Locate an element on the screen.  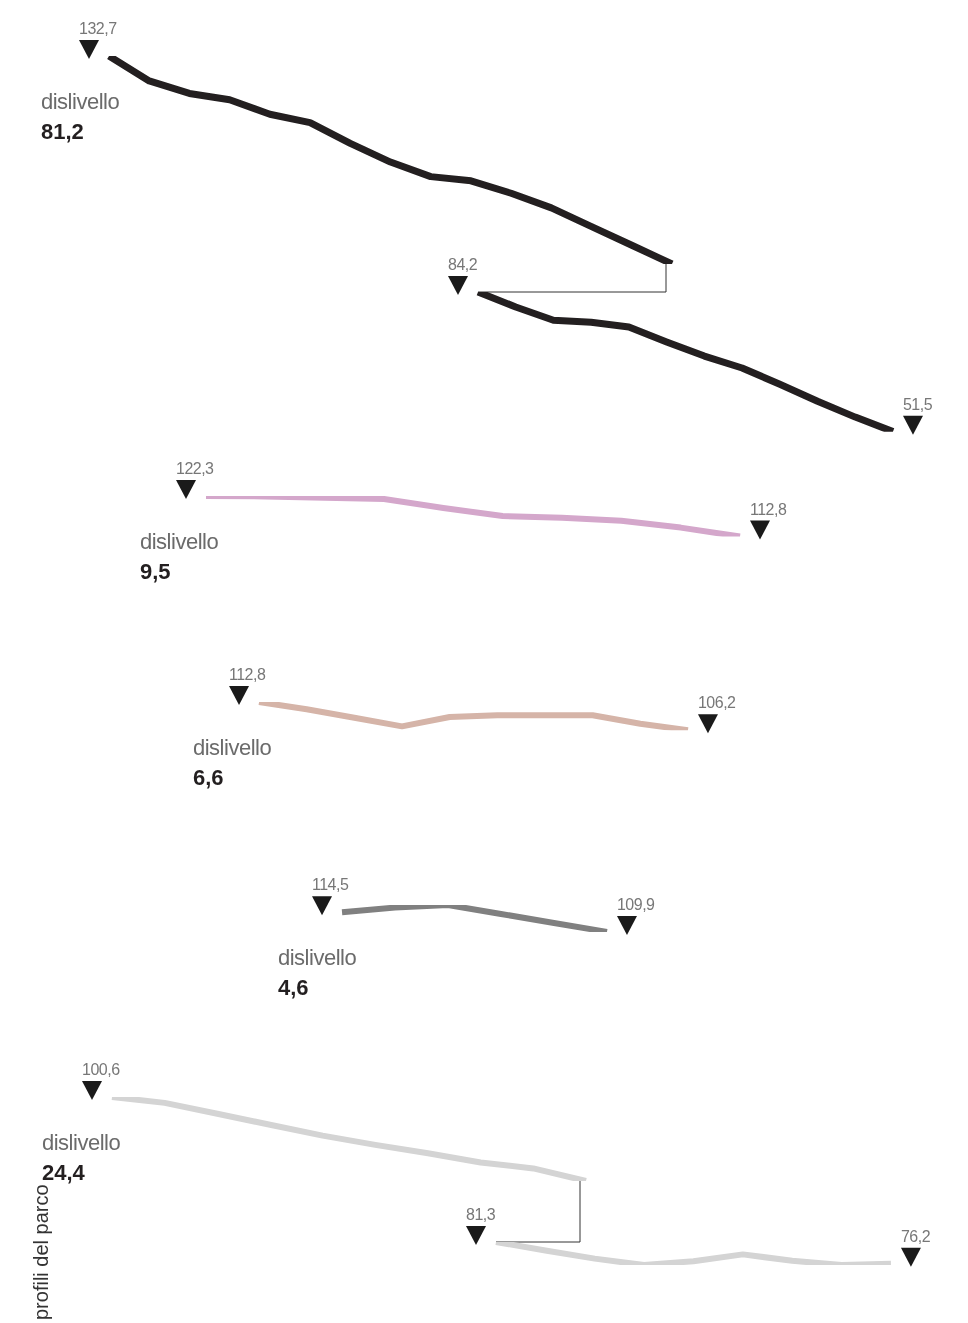
text: 100,6 is located at coordinates (101, 1069).